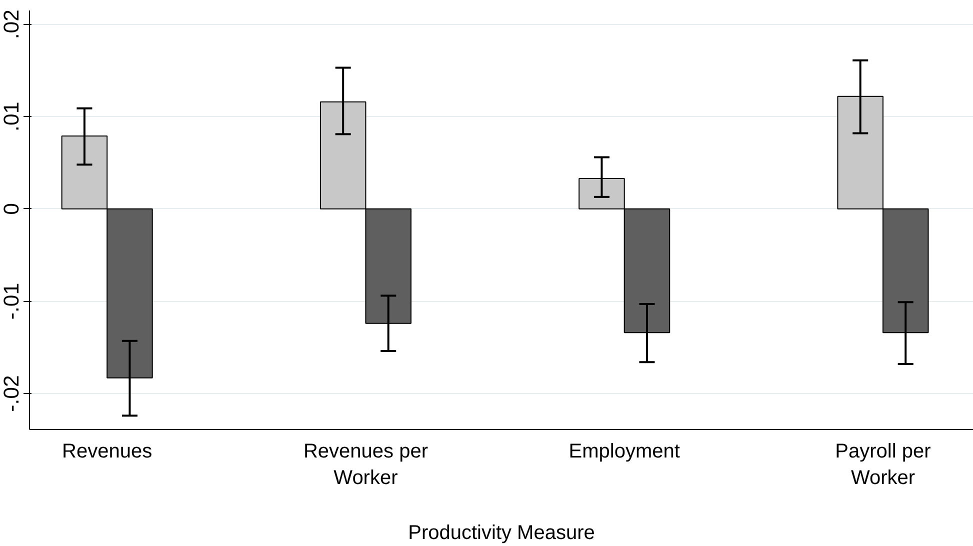 Image resolution: width=973 pixels, height=546 pixels. What do you see at coordinates (107, 451) in the screenshot?
I see `x-tick-label: Revenues` at bounding box center [107, 451].